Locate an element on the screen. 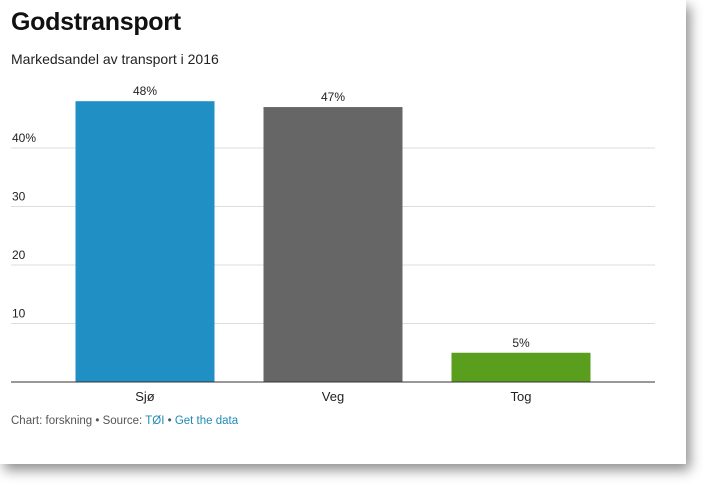  x-axis-ticks: Sjø Veg Tog is located at coordinates (333, 396).